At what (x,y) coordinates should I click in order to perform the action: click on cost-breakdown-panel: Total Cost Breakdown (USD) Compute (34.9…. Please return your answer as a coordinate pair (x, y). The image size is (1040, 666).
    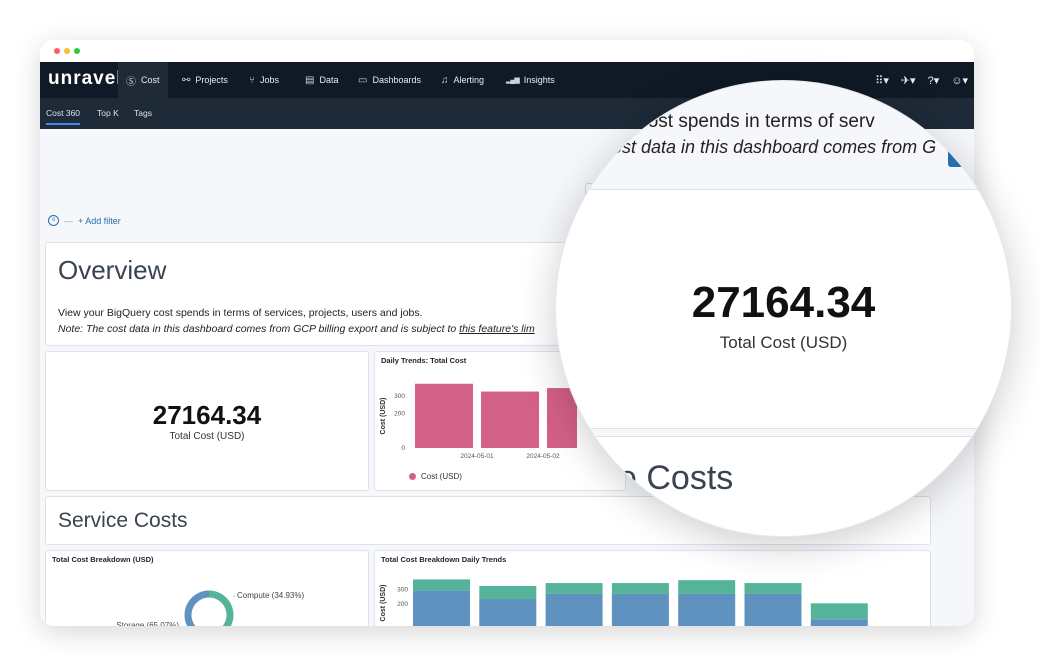
    Looking at the image, I should click on (207, 588).